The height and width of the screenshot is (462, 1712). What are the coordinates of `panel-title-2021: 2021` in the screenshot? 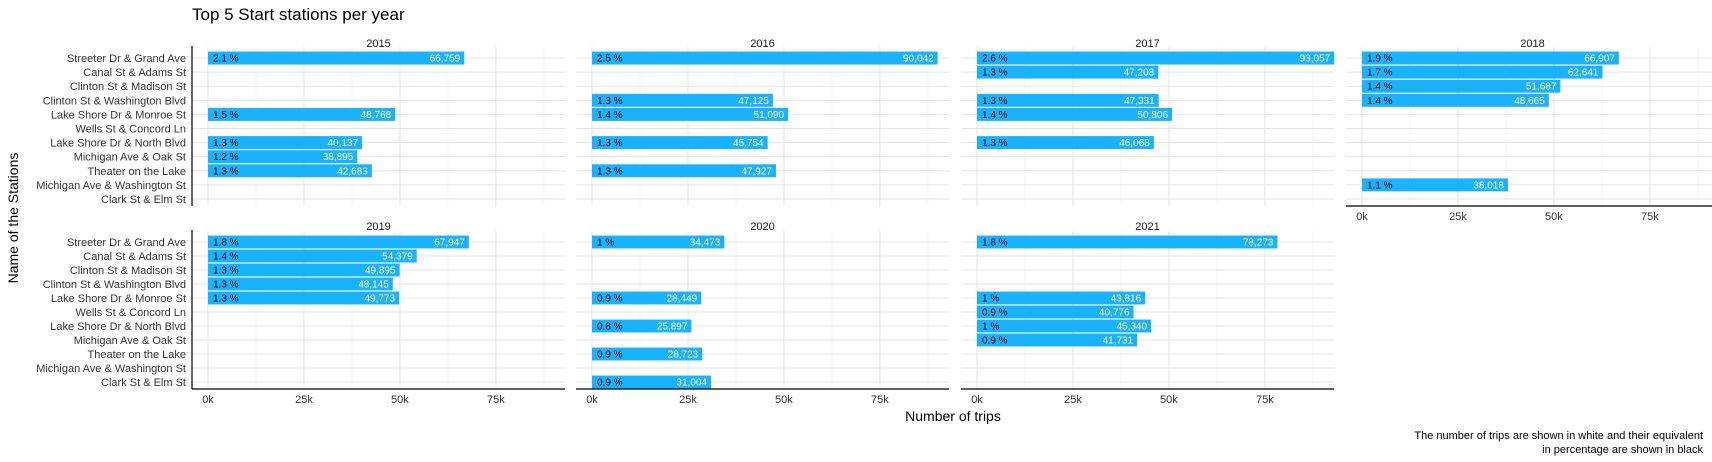 It's located at (1147, 227).